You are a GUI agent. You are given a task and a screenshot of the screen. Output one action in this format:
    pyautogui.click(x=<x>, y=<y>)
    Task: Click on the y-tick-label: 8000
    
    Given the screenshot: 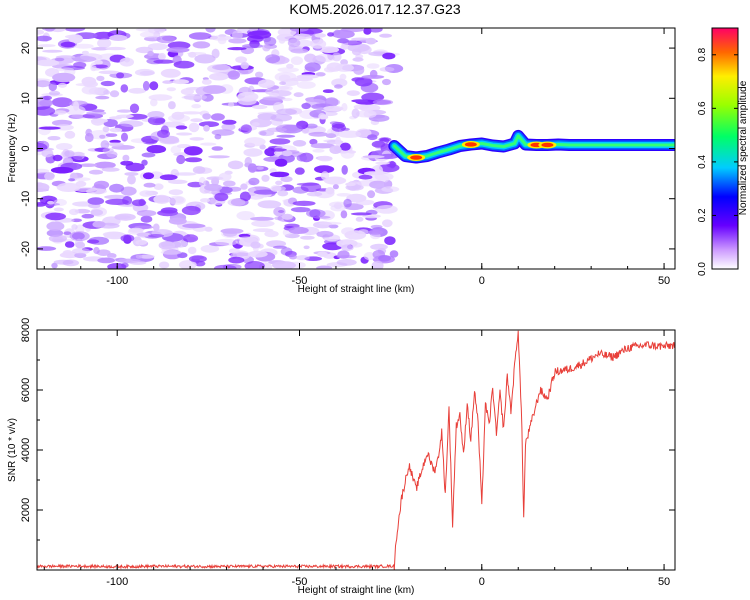 What is the action you would take?
    pyautogui.click(x=26, y=330)
    